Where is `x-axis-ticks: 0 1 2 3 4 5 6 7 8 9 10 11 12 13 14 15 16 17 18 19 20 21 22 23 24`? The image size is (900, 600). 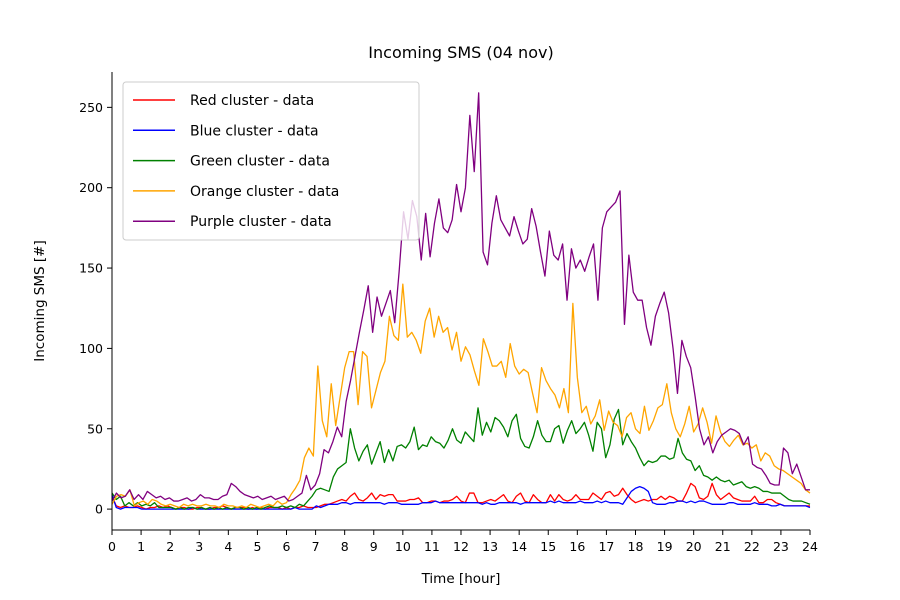
x-axis-ticks: 0 1 2 3 4 5 6 7 8 9 10 11 12 13 14 15 16 17 18 19 20 21 22 23 24 is located at coordinates (463, 542).